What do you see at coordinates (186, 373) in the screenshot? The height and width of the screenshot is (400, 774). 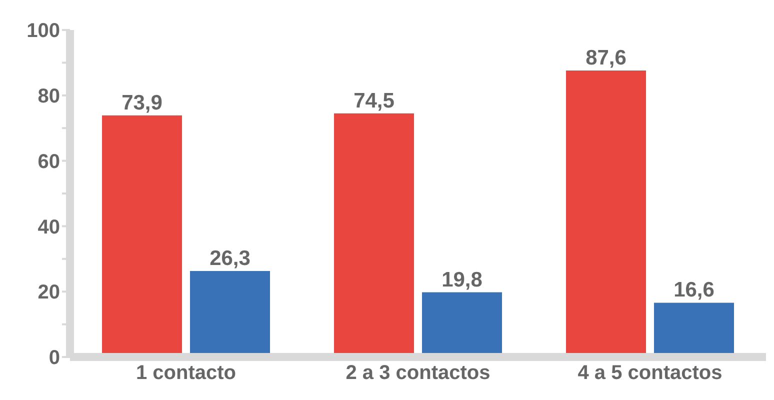 I see `x-tick-label: 1 contacto` at bounding box center [186, 373].